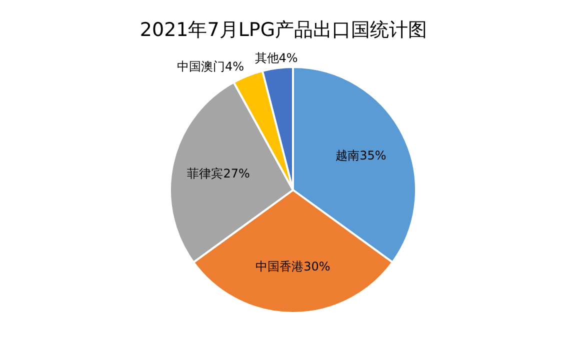 Image resolution: width=567 pixels, height=340 pixels. Describe the element at coordinates (276, 58) in the screenshot. I see `slice-label: 其他4%` at that location.